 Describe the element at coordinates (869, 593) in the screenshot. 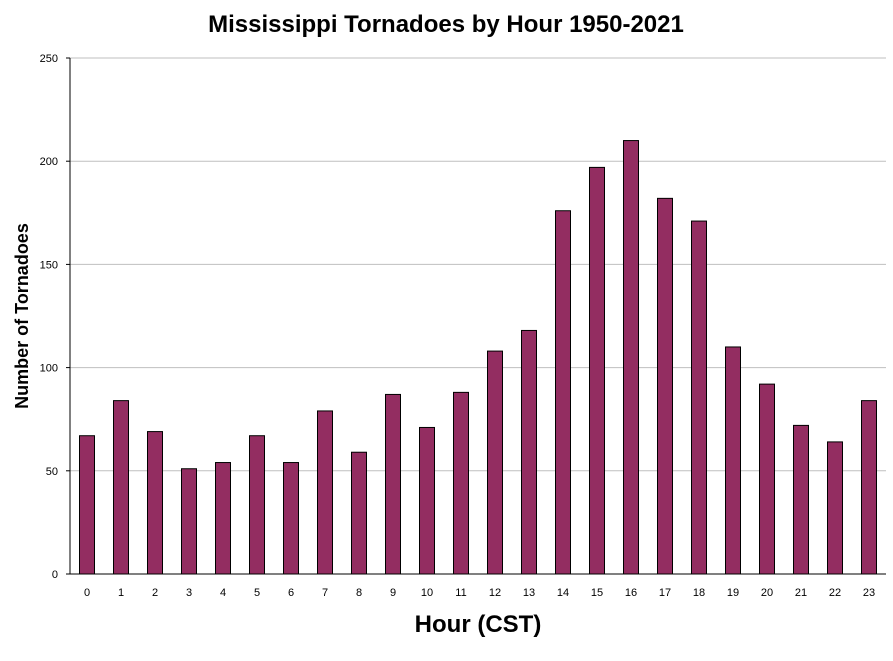

I see `x-tick-label: 23` at that location.